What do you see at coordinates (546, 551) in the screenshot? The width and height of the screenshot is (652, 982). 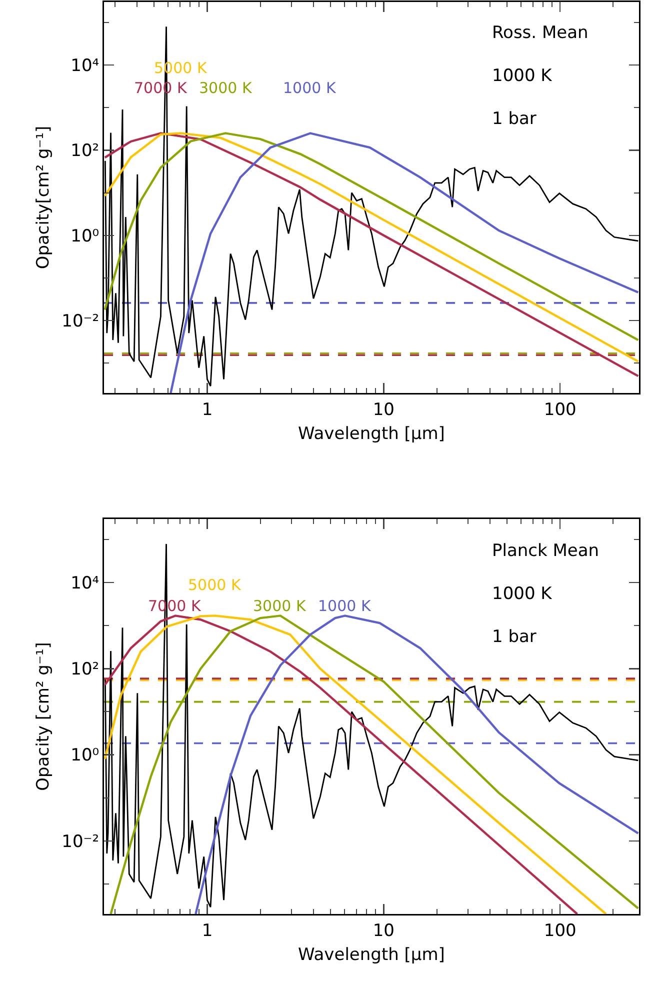 I see `annotation: Planck Mean` at bounding box center [546, 551].